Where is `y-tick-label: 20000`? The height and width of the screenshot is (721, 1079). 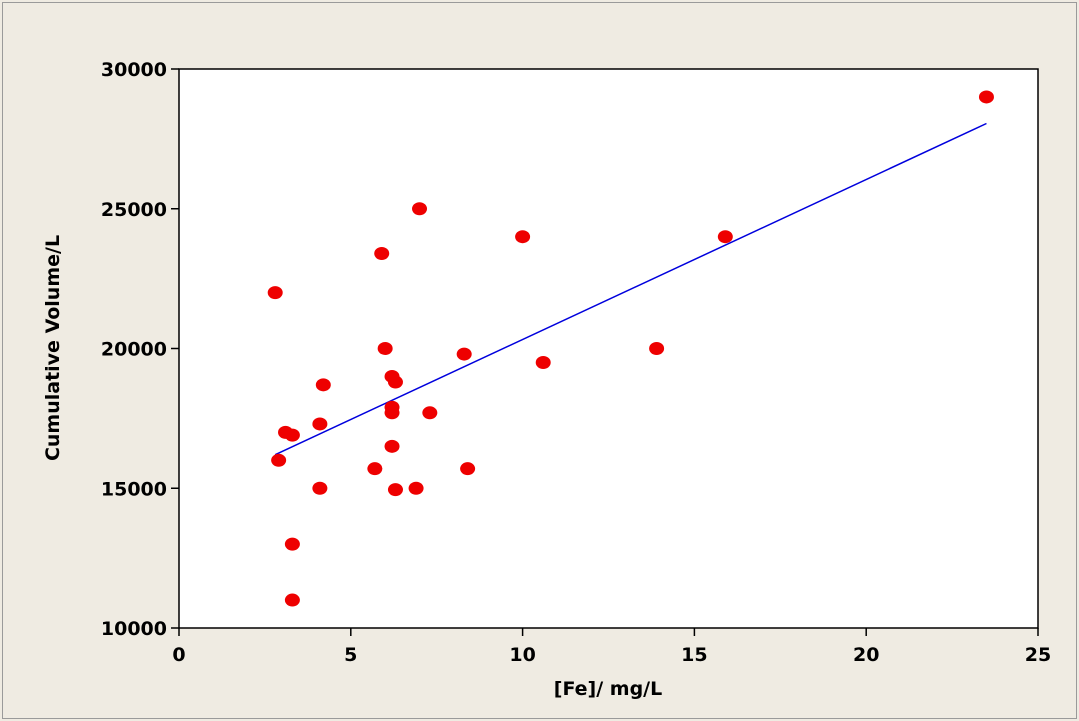
y-tick-label: 20000 is located at coordinates (134, 350).